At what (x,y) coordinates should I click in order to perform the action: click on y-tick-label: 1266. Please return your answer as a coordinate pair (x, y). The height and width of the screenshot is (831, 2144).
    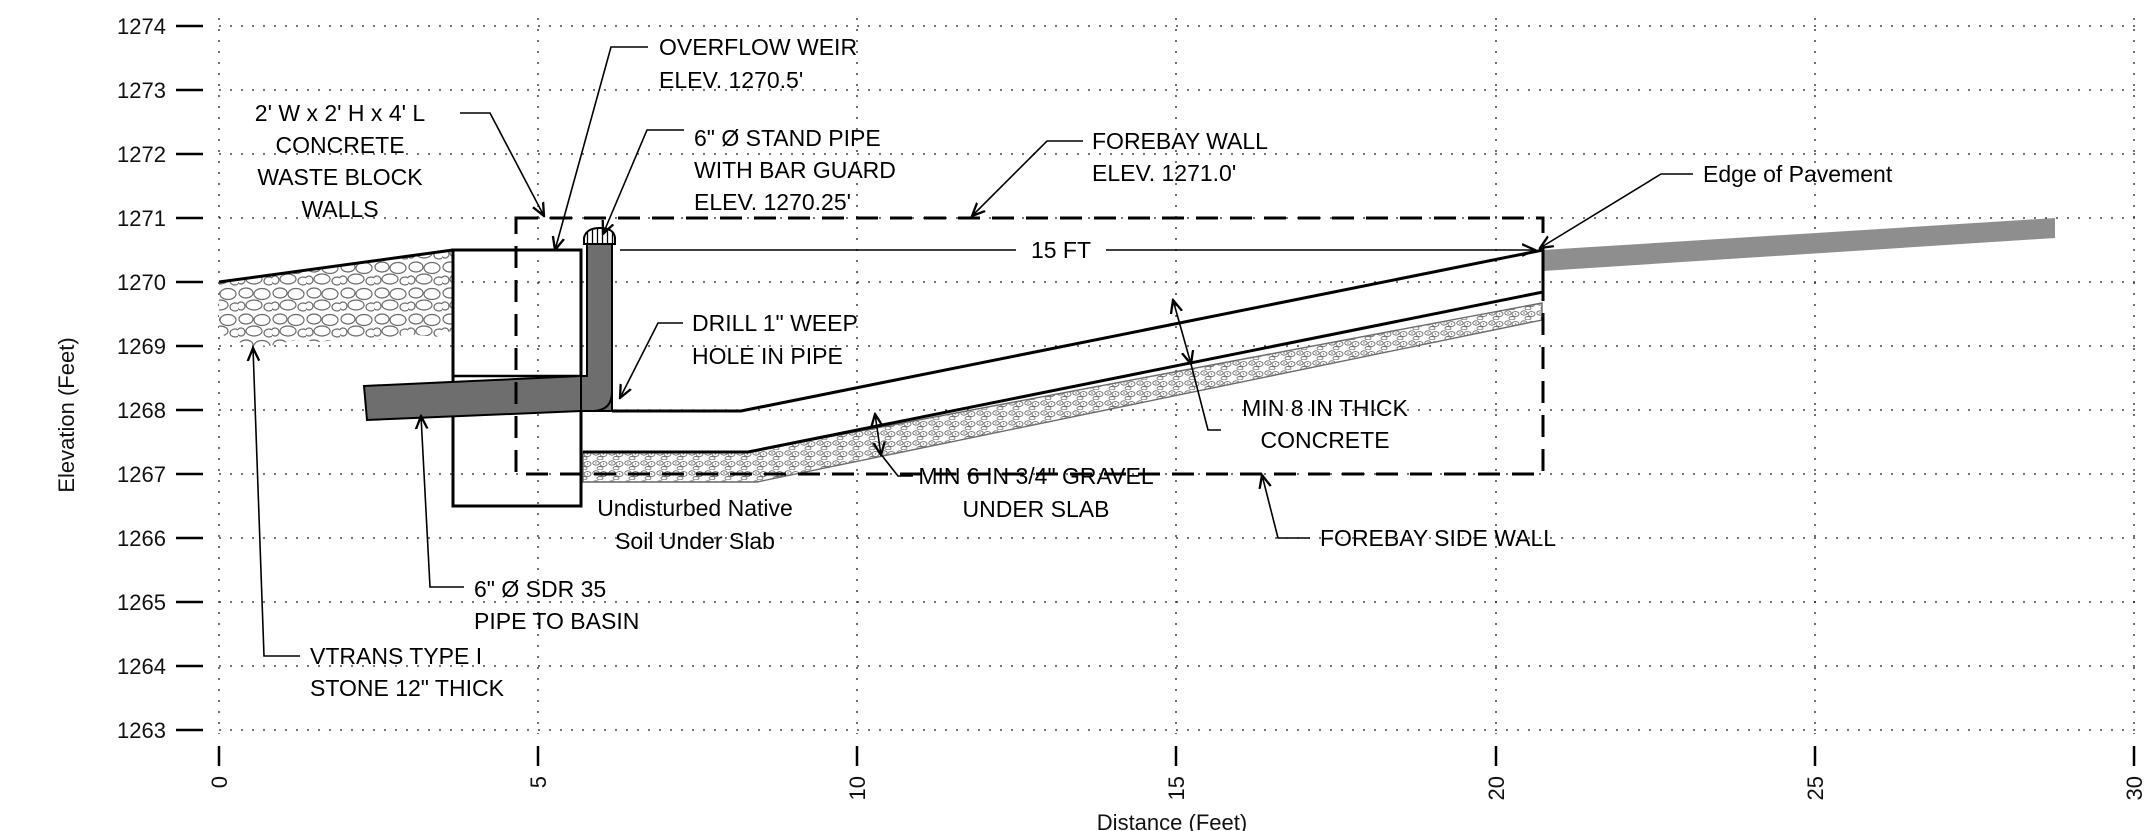
    Looking at the image, I should click on (141, 538).